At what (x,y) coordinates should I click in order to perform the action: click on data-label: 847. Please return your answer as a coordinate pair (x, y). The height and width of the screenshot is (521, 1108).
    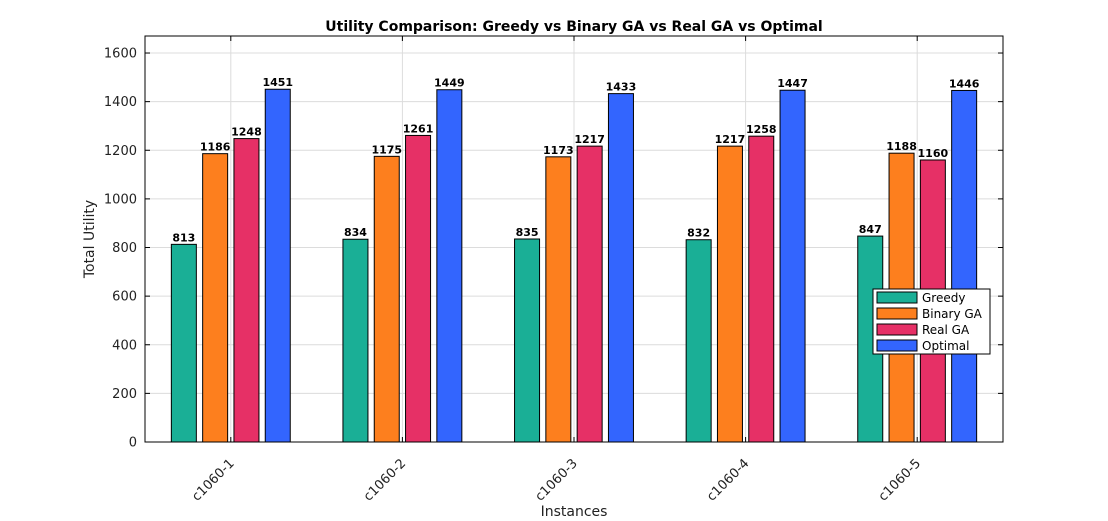
    Looking at the image, I should click on (870, 229).